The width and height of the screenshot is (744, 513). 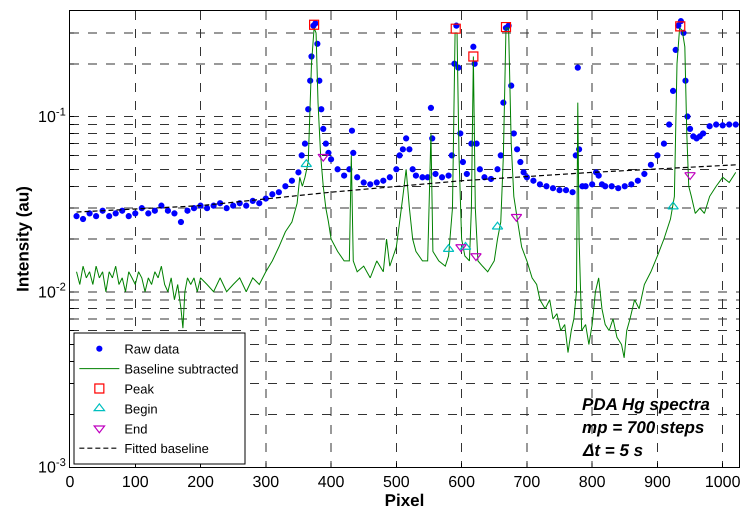 What do you see at coordinates (722, 483) in the screenshot?
I see `x-tick-label: 1000` at bounding box center [722, 483].